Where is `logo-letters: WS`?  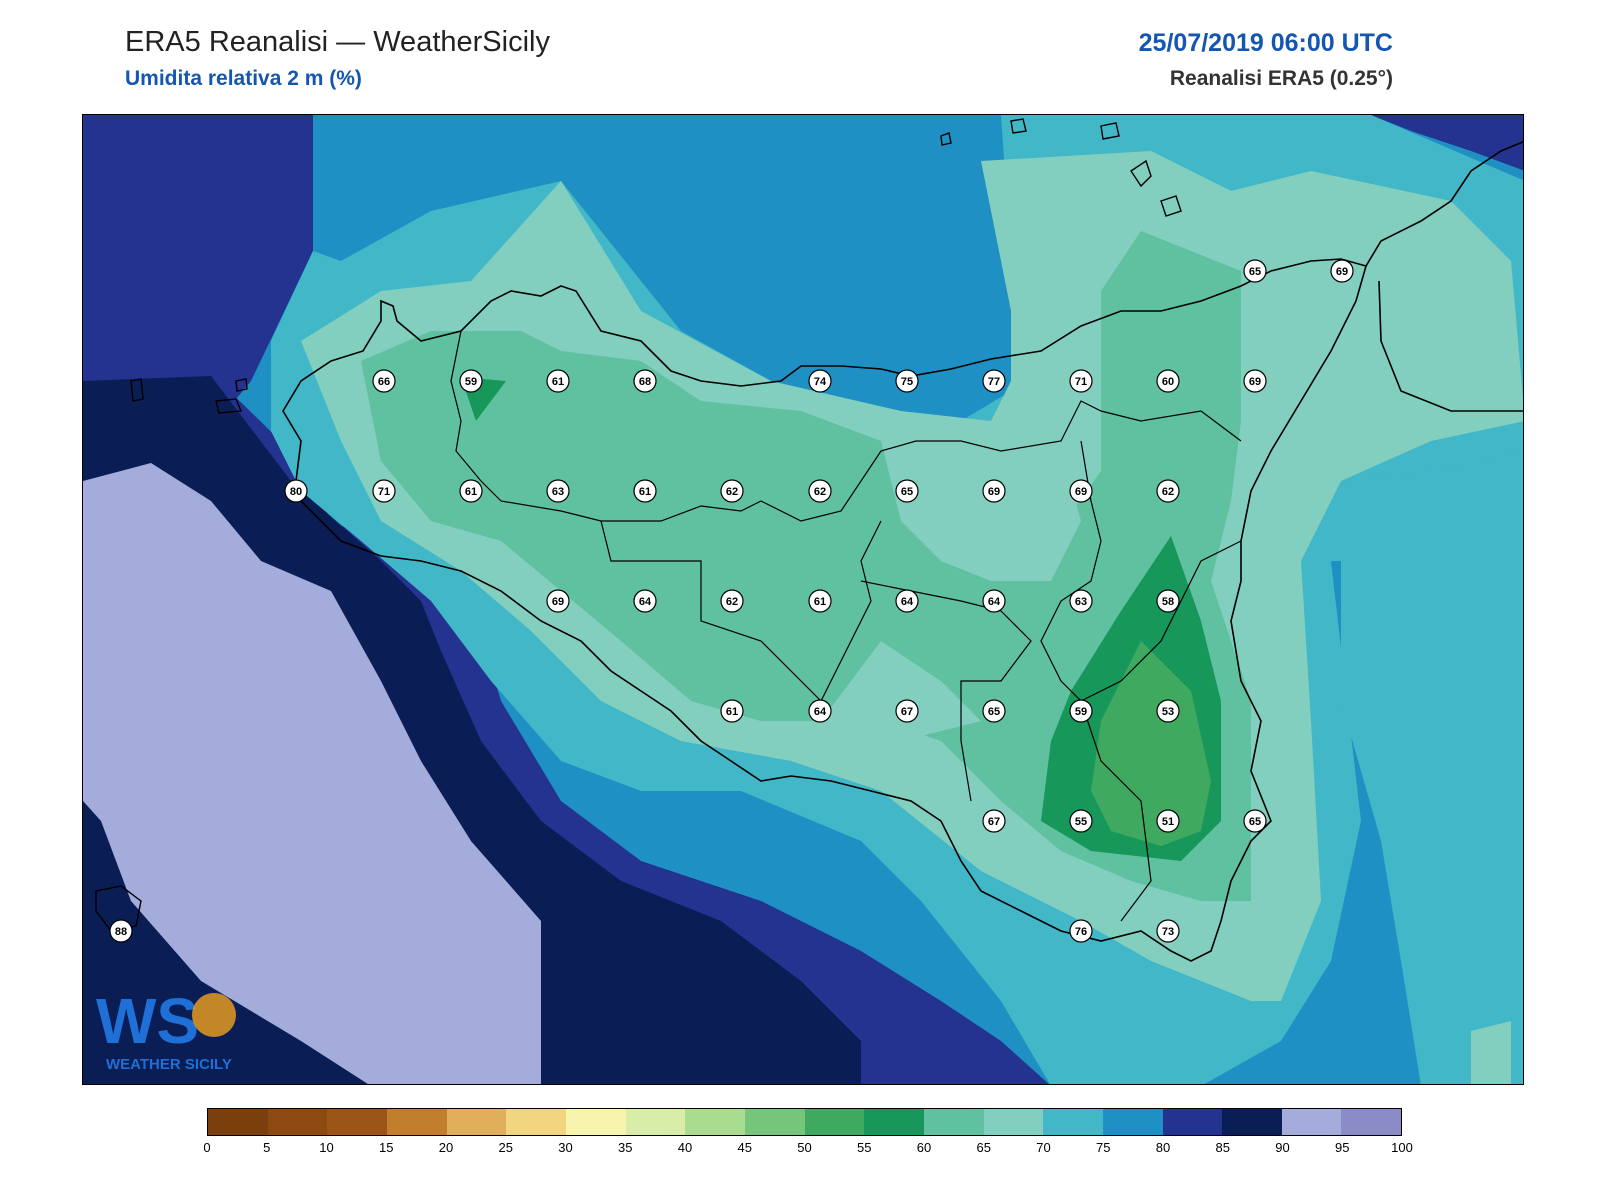
logo-letters: WS is located at coordinates (147, 1021).